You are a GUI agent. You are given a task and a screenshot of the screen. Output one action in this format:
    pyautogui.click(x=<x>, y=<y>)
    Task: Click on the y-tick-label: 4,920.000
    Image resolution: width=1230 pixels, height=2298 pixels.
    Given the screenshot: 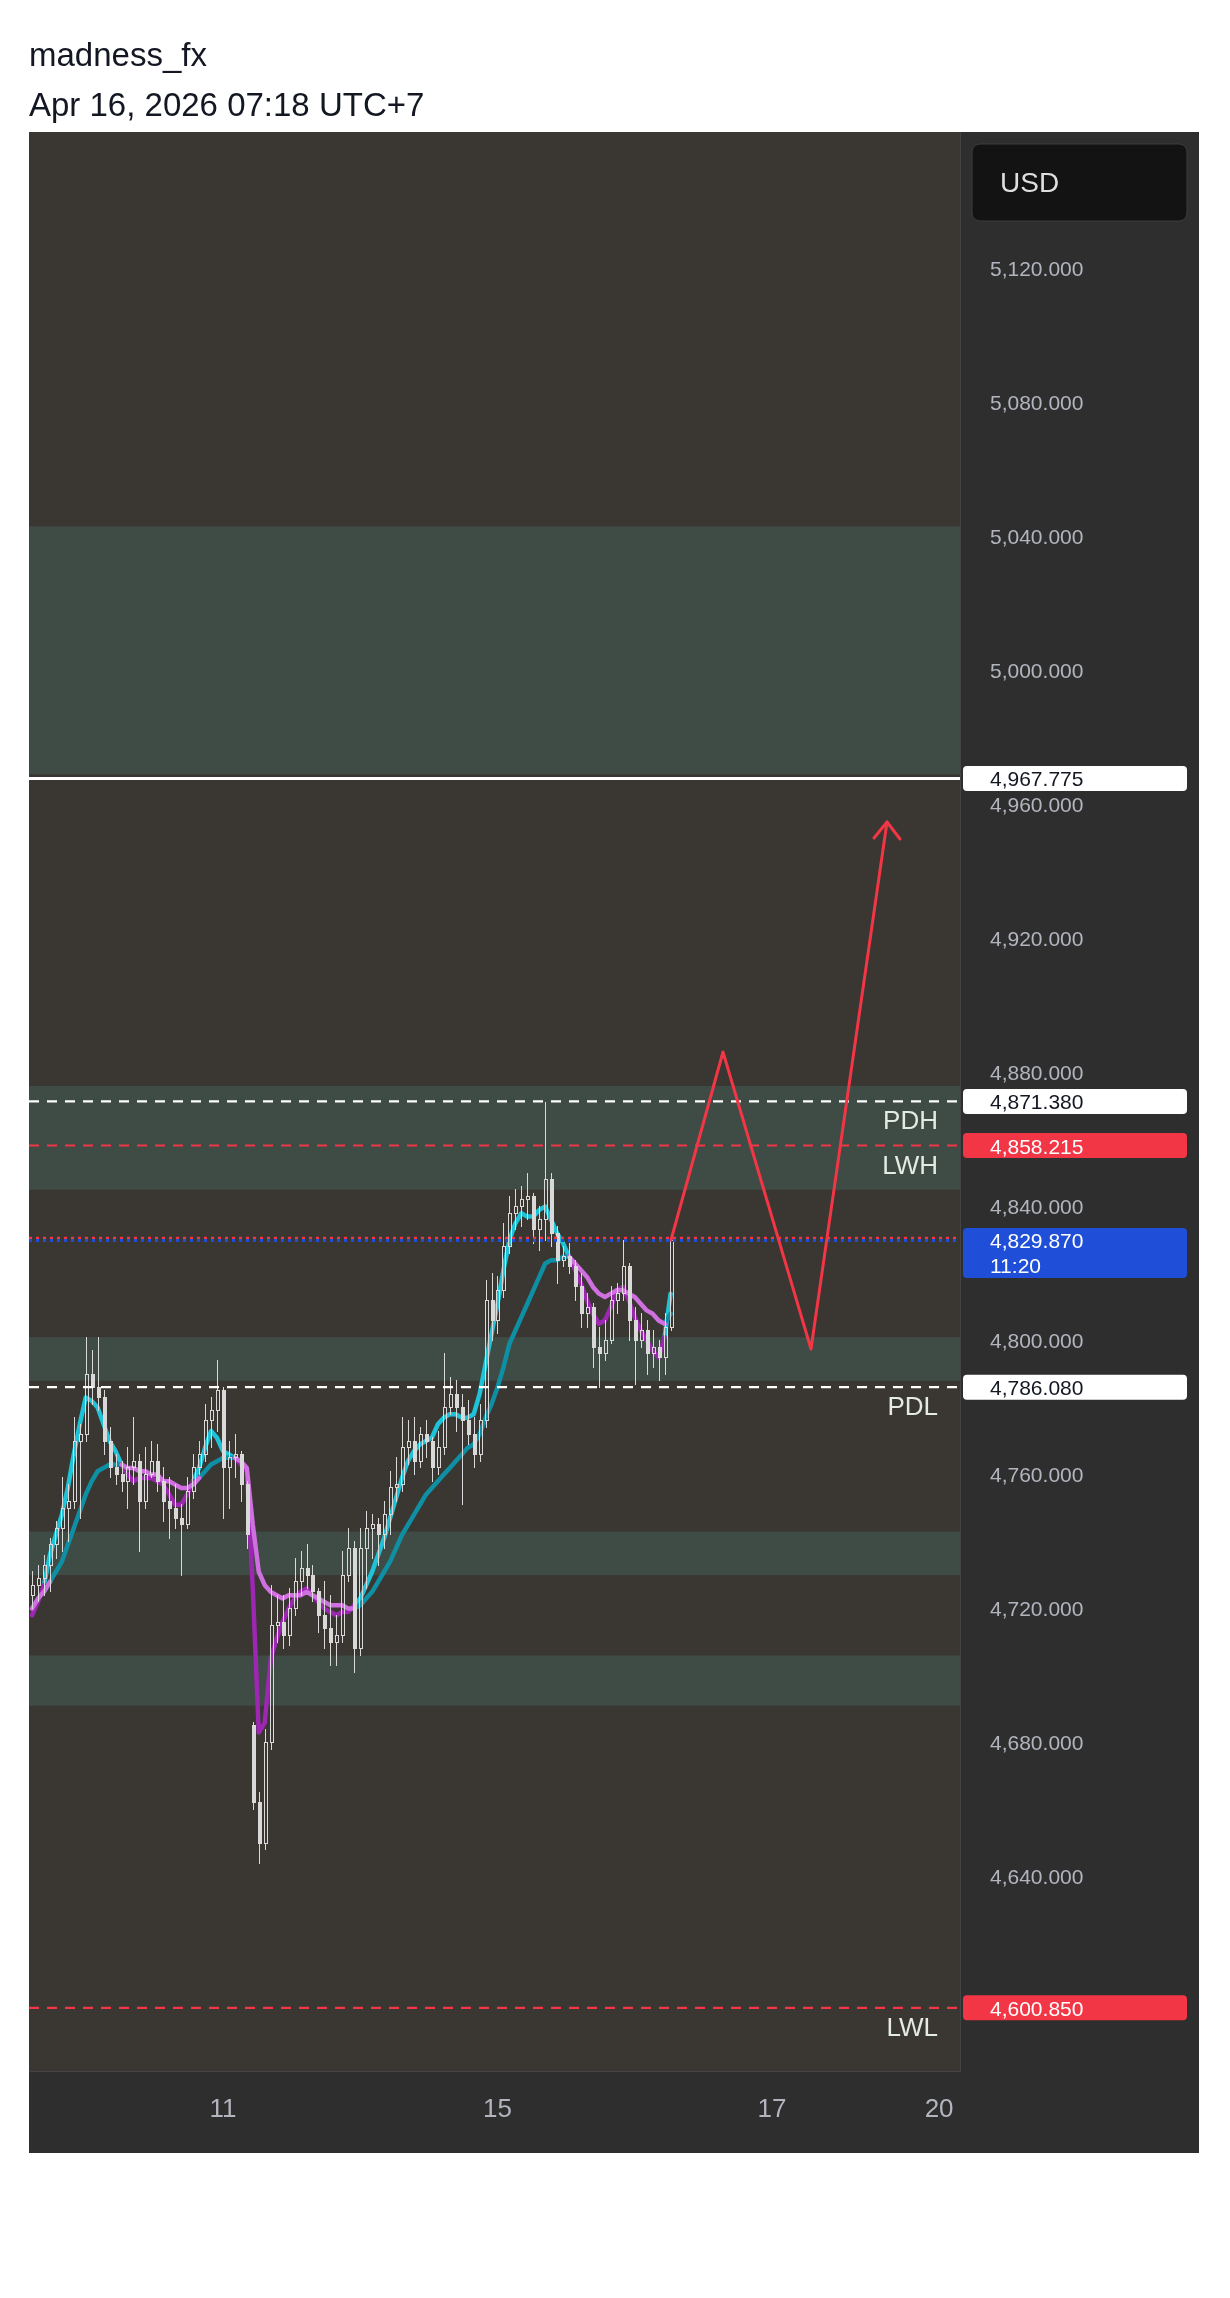 What is the action you would take?
    pyautogui.click(x=1037, y=938)
    